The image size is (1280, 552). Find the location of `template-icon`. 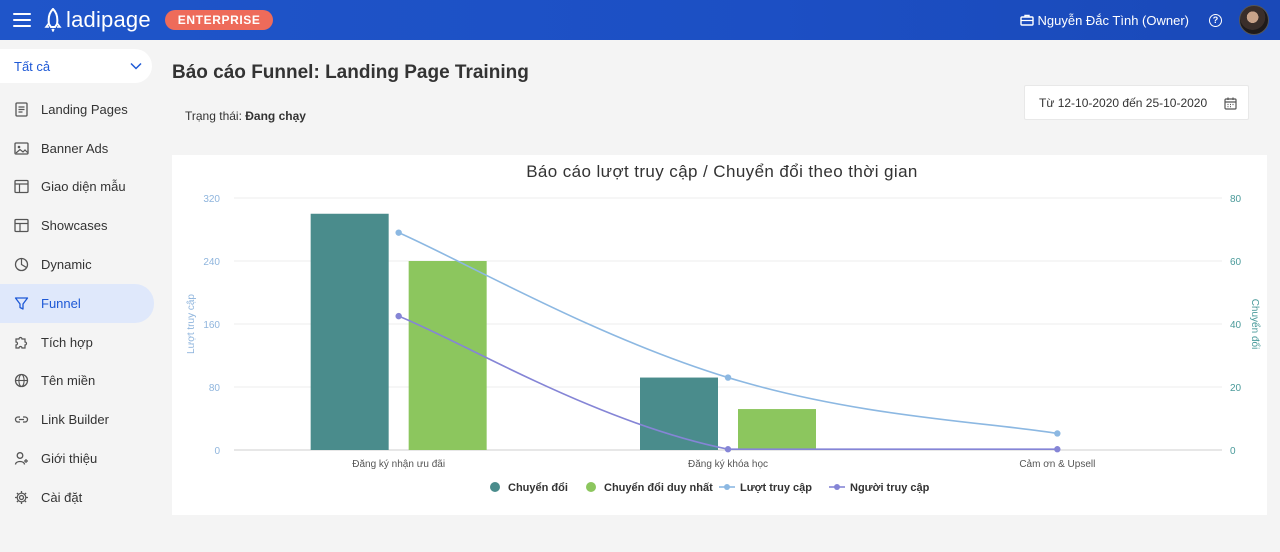

template-icon is located at coordinates (21, 187).